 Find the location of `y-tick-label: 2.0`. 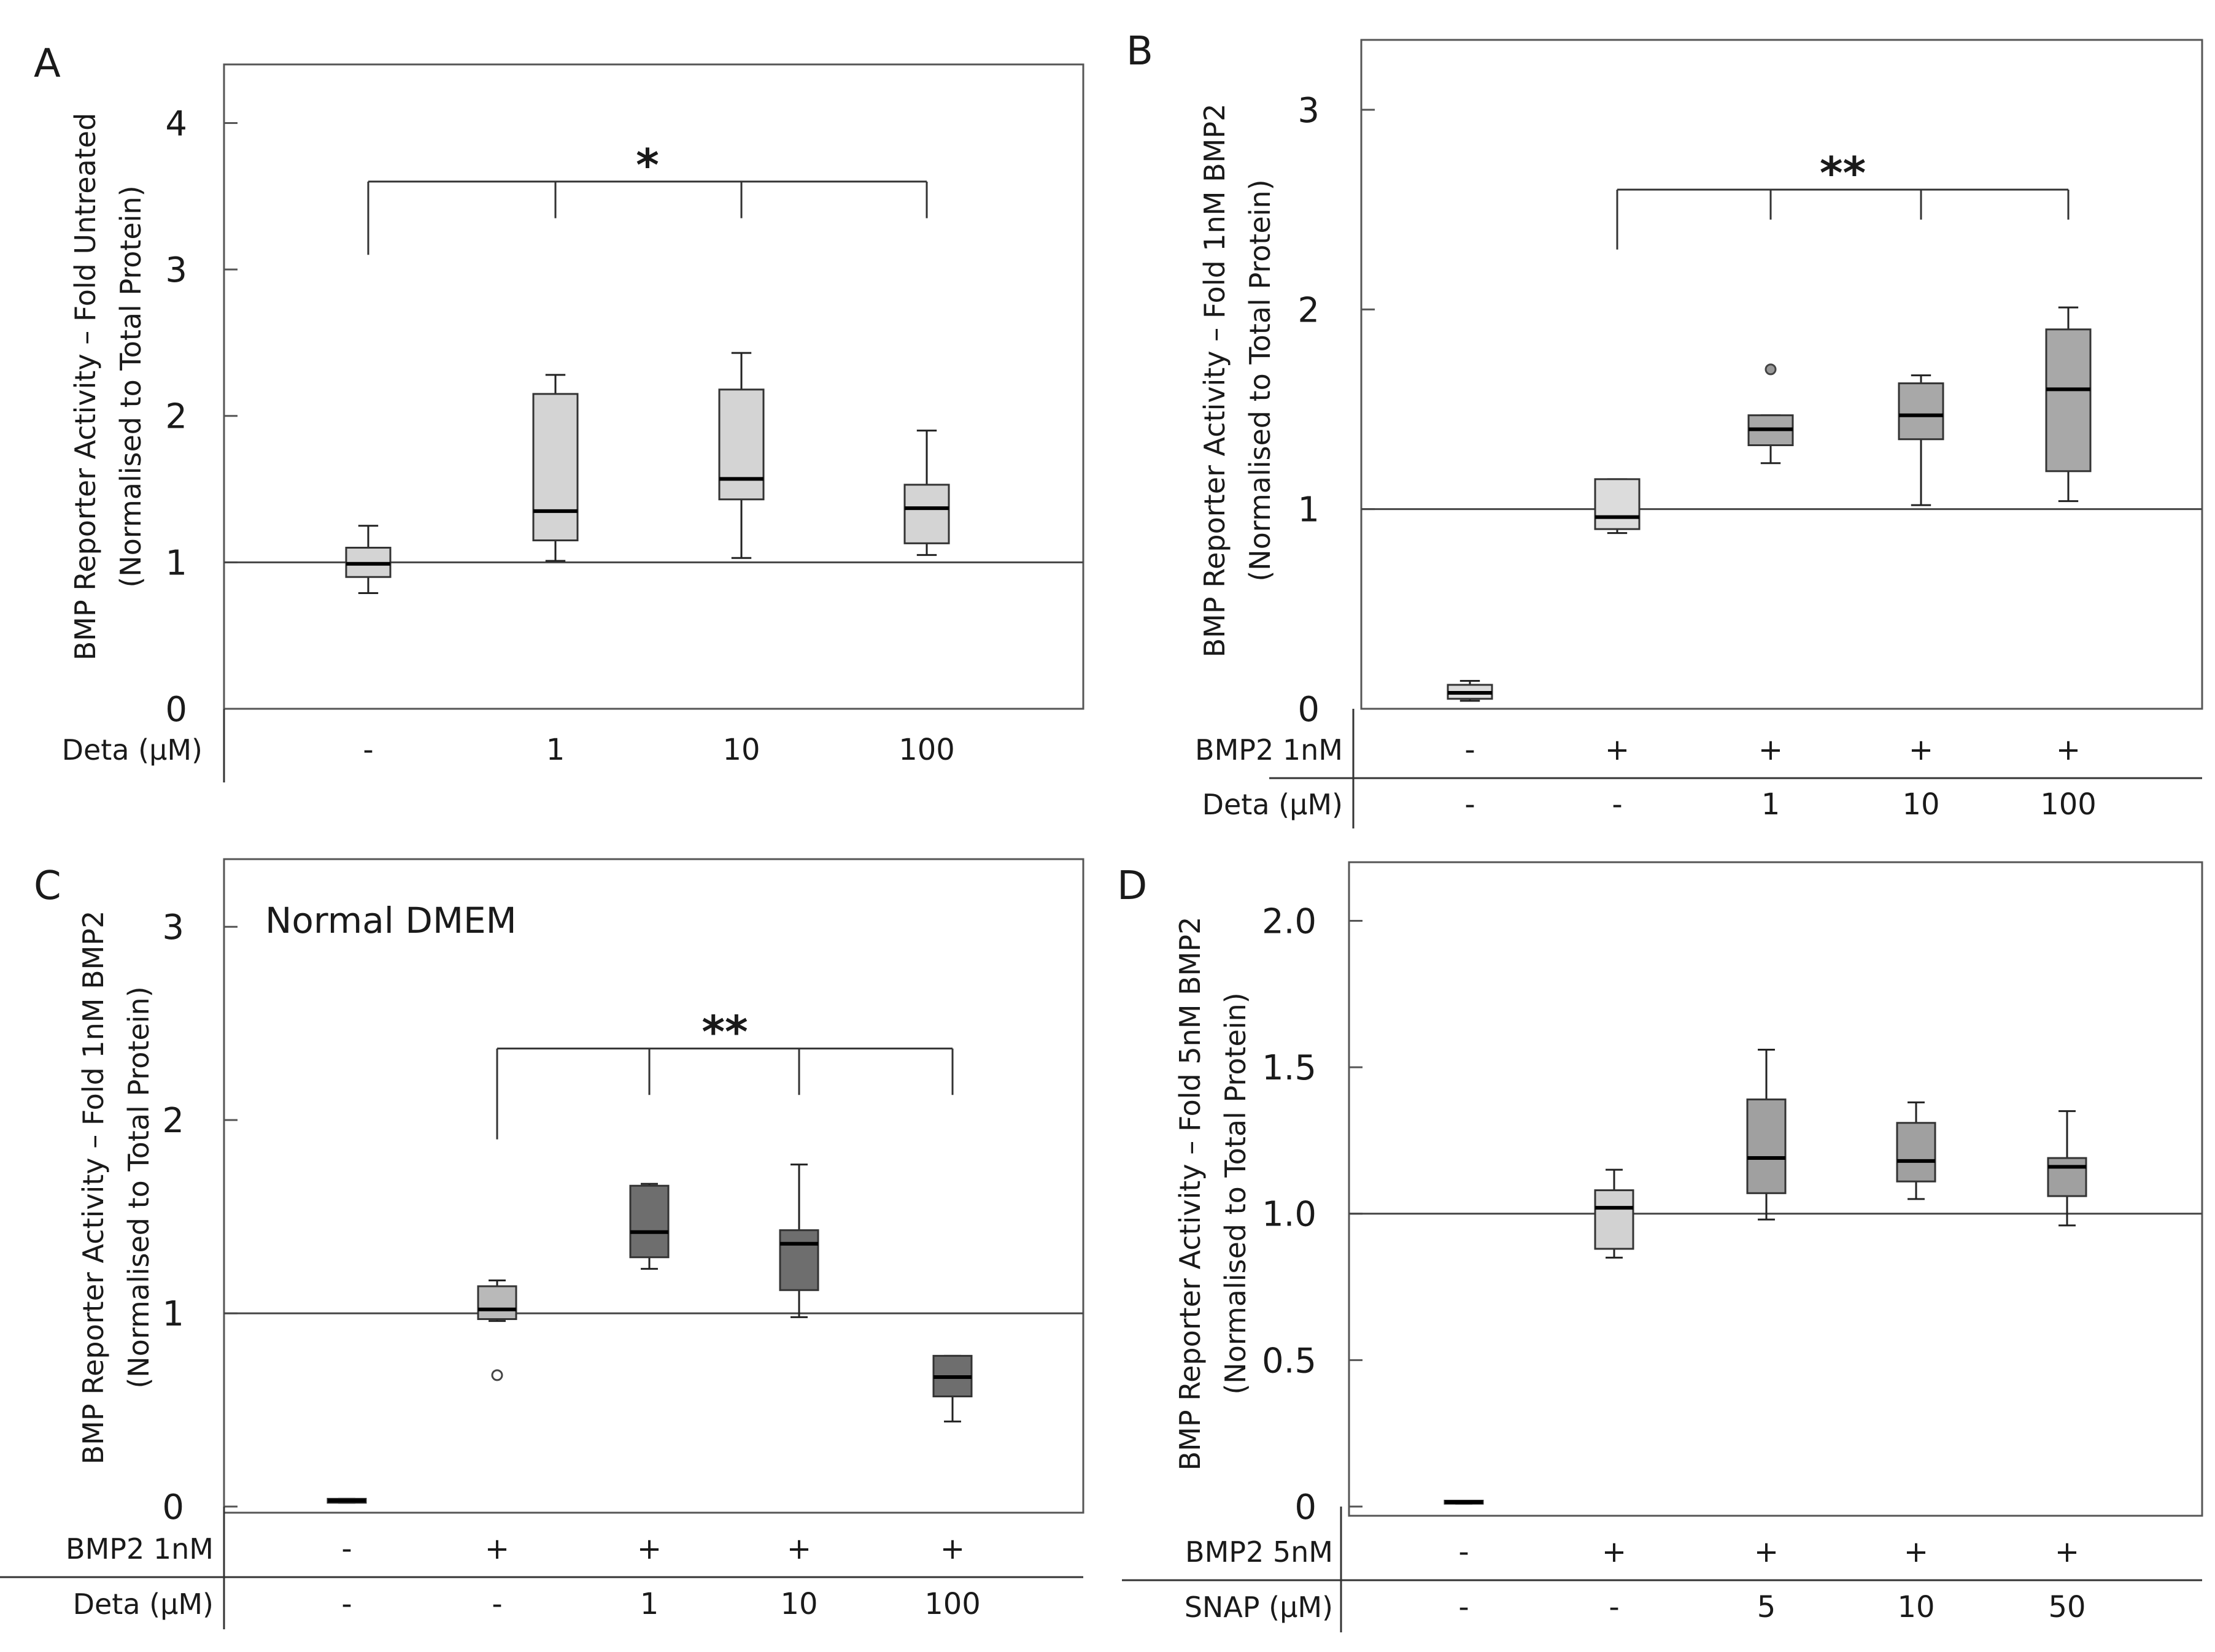

y-tick-label: 2.0 is located at coordinates (1289, 921).